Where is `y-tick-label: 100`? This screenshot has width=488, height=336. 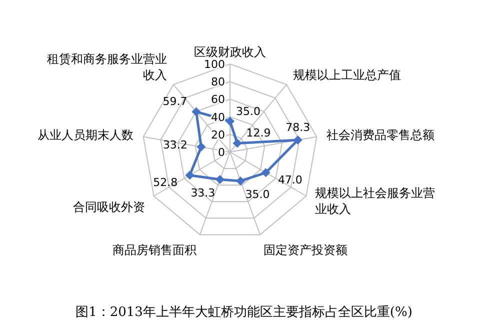 y-tick-label: 100 is located at coordinates (214, 64).